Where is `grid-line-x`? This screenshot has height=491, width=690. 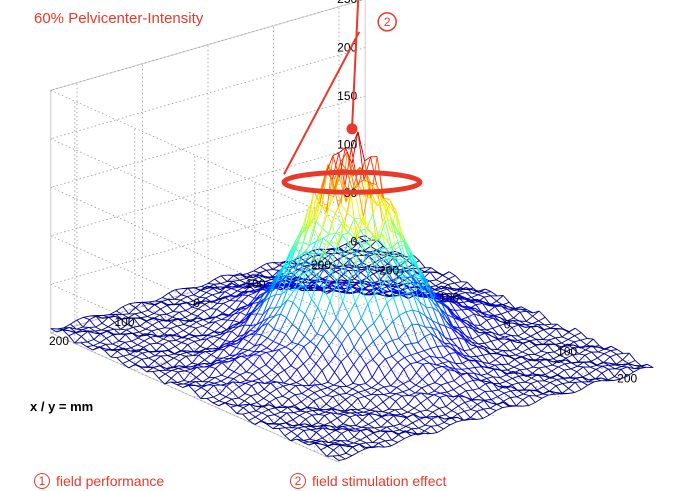
grid-line-x is located at coordinates (232, 298).